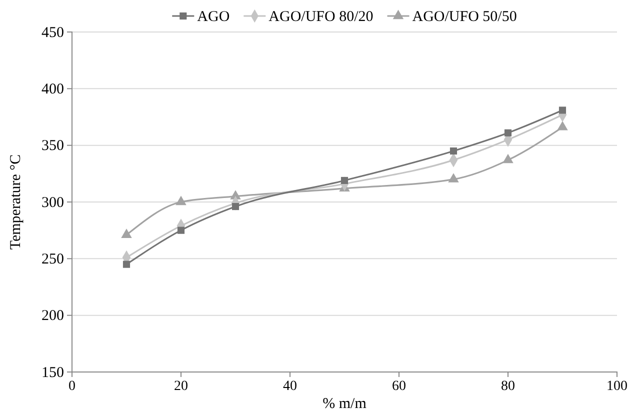 The height and width of the screenshot is (411, 630). What do you see at coordinates (53, 89) in the screenshot?
I see `y-tick-label: 400` at bounding box center [53, 89].